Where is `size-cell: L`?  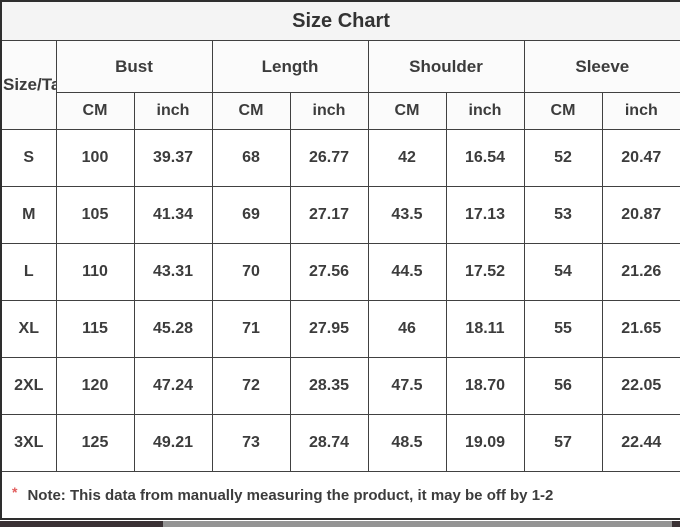
size-cell: L is located at coordinates (28, 272).